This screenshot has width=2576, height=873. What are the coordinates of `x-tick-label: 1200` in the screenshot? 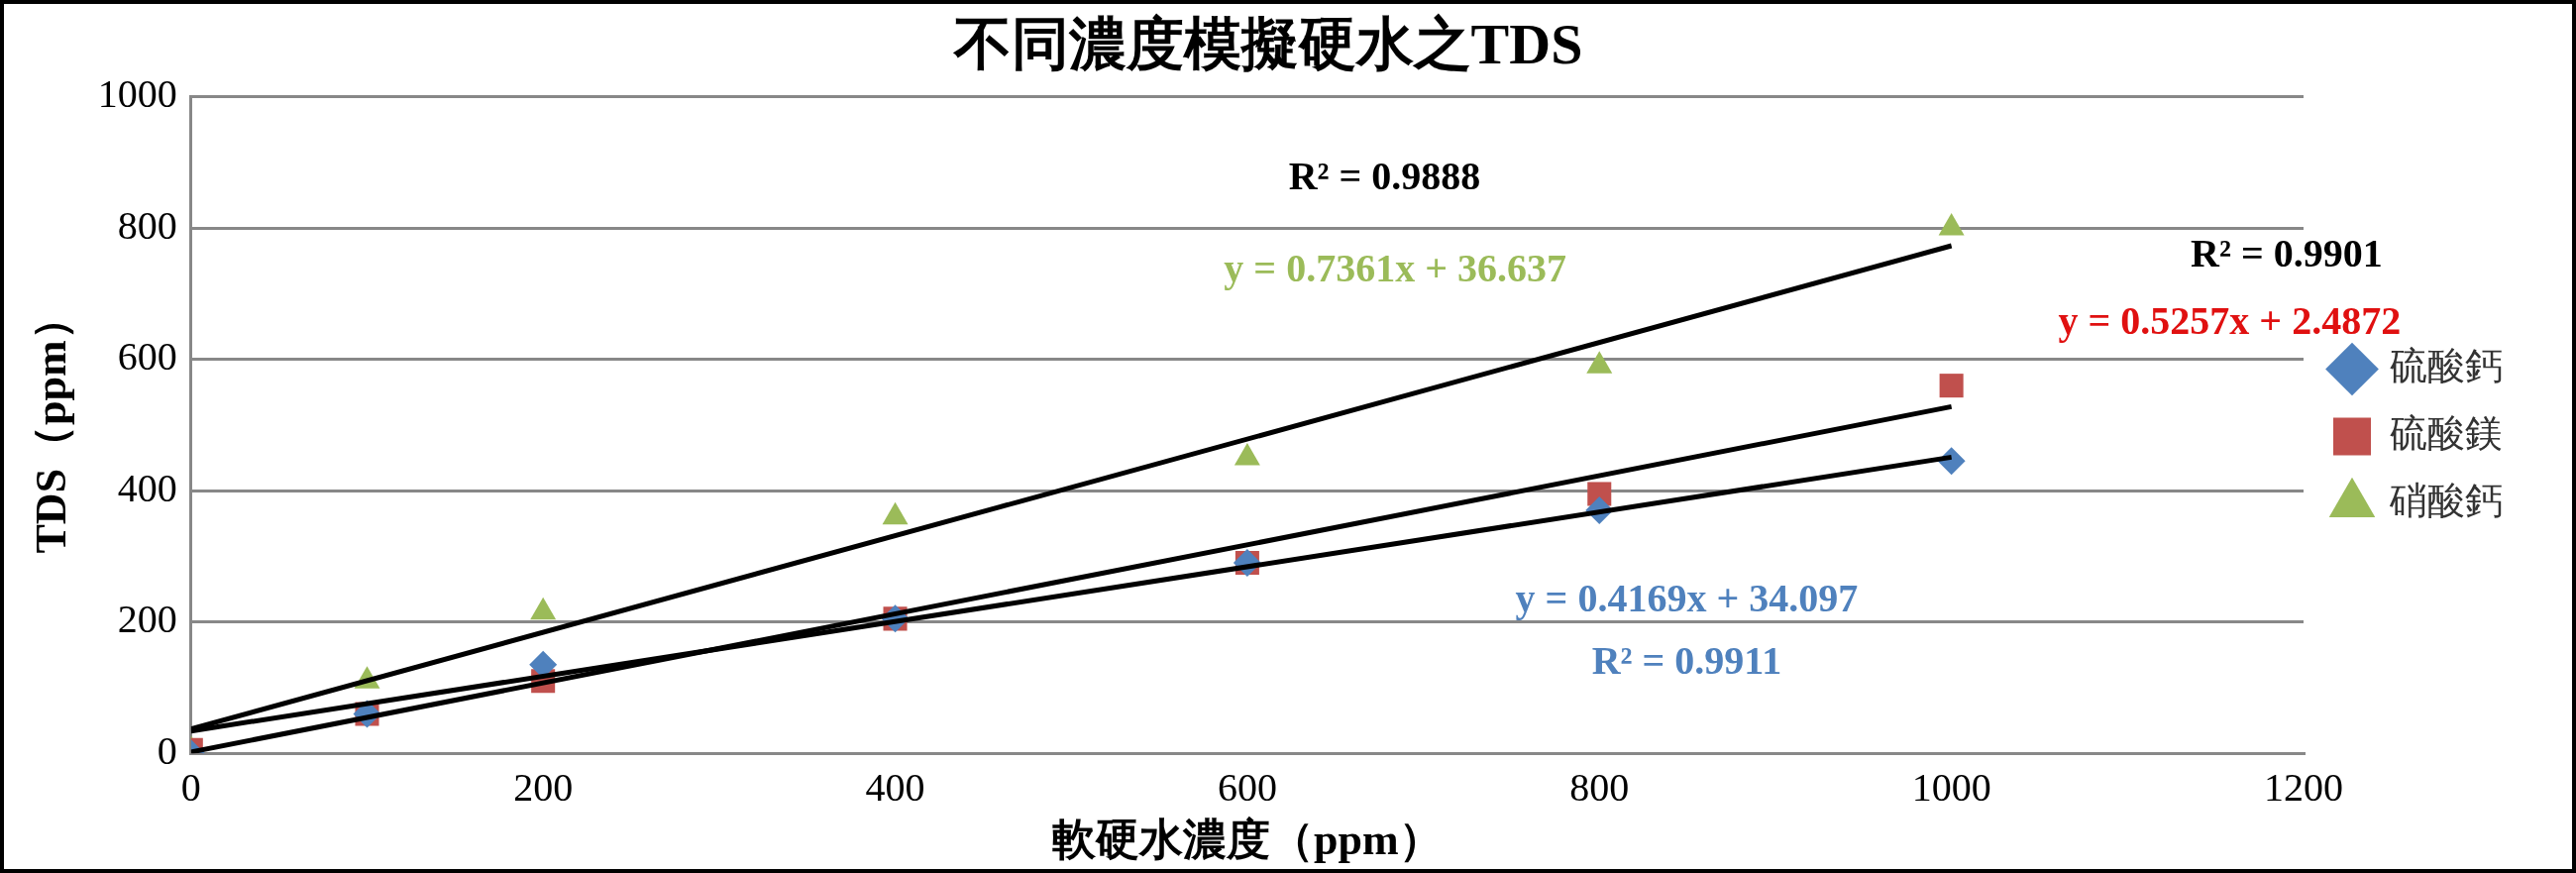 It's located at (2303, 787).